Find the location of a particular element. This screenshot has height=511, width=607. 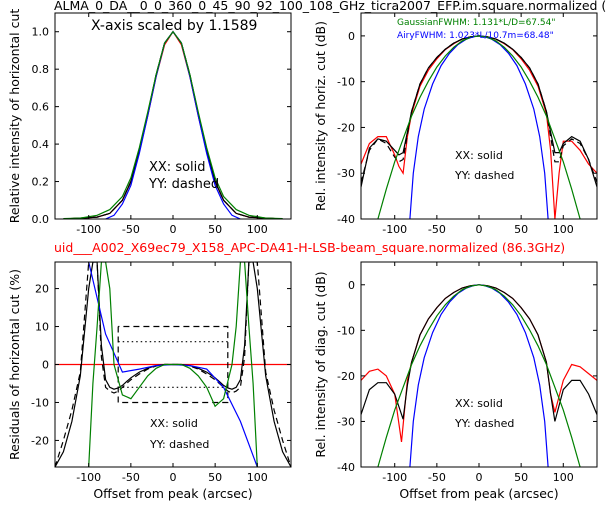

series-line-black-solid is located at coordinates (479, 111).